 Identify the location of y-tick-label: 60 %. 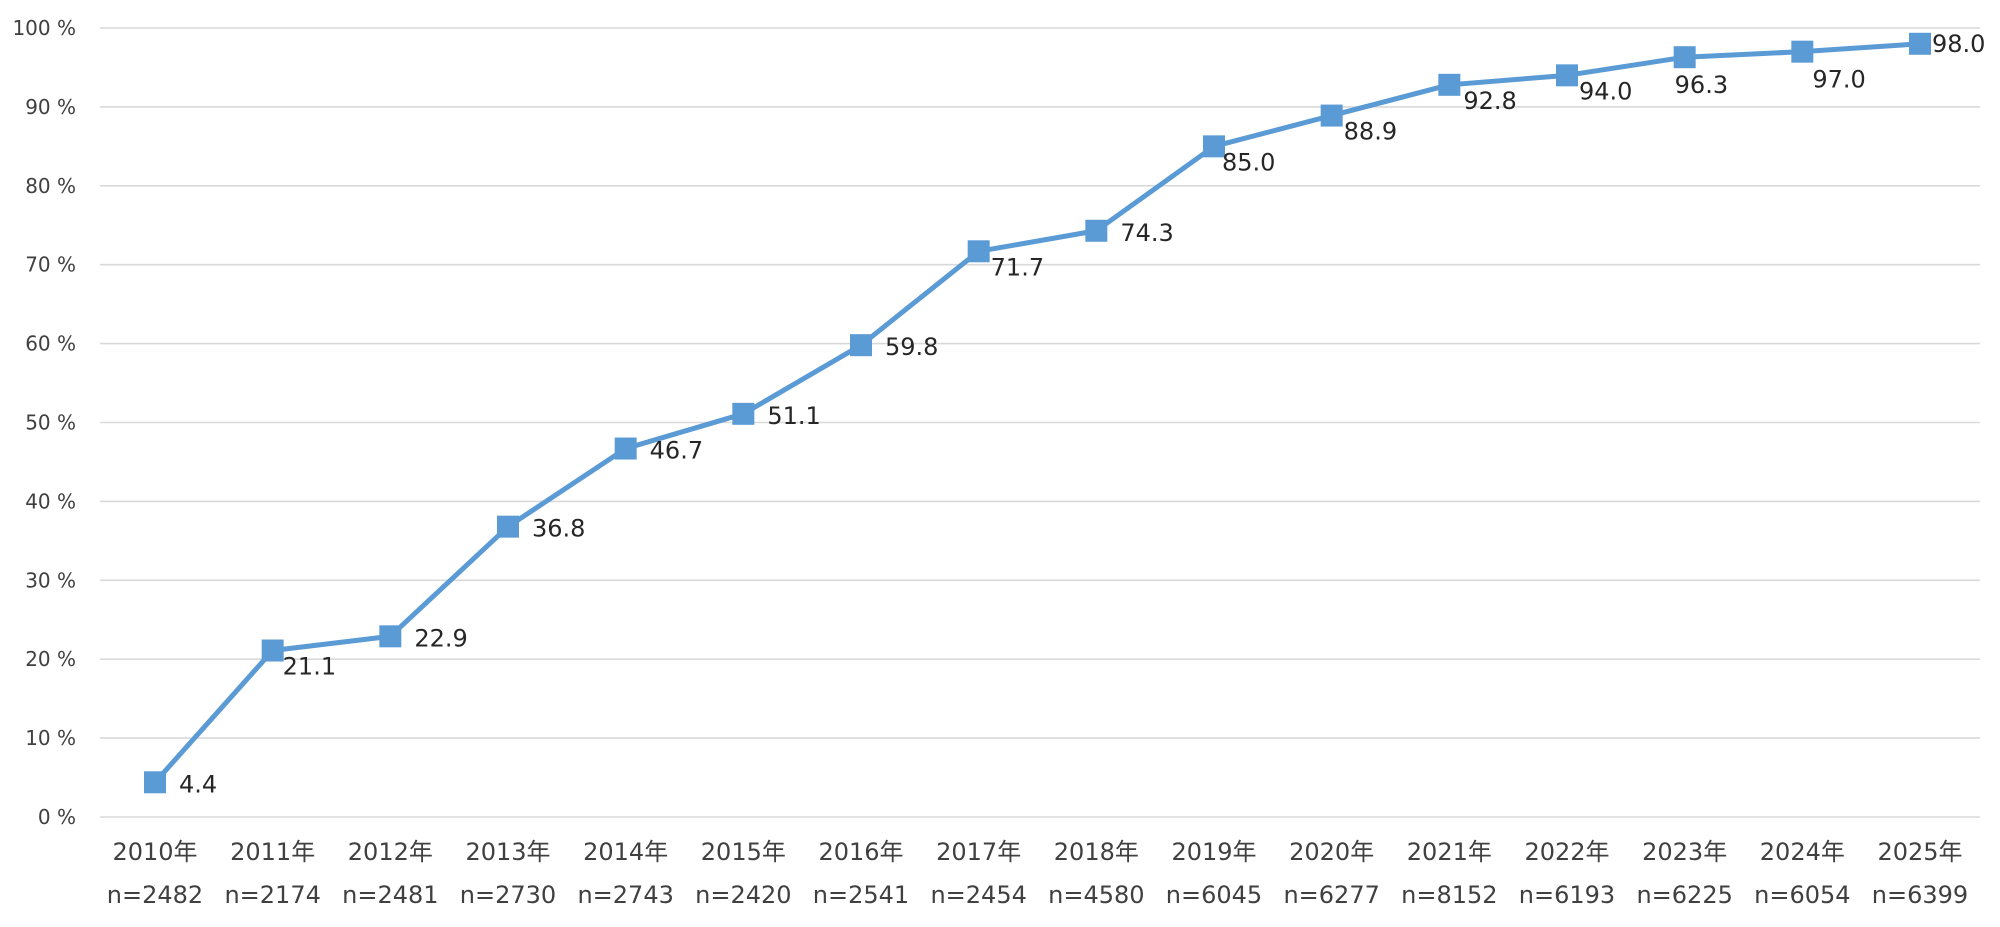
(50, 344).